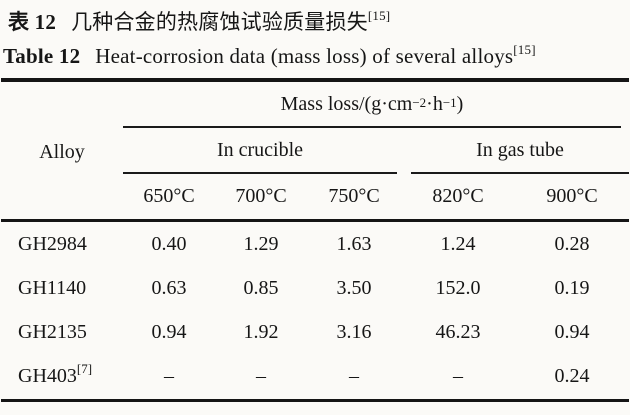 Image resolution: width=630 pixels, height=415 pixels. I want to click on temp-header-820: 820°C, so click(458, 196).